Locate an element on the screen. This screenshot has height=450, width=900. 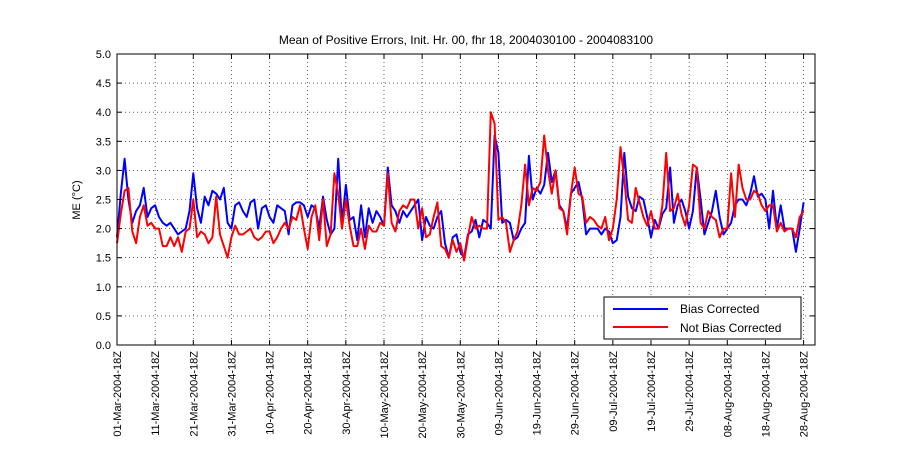
x-tick-label: 10-May-2004-18Z is located at coordinates (385, 395).